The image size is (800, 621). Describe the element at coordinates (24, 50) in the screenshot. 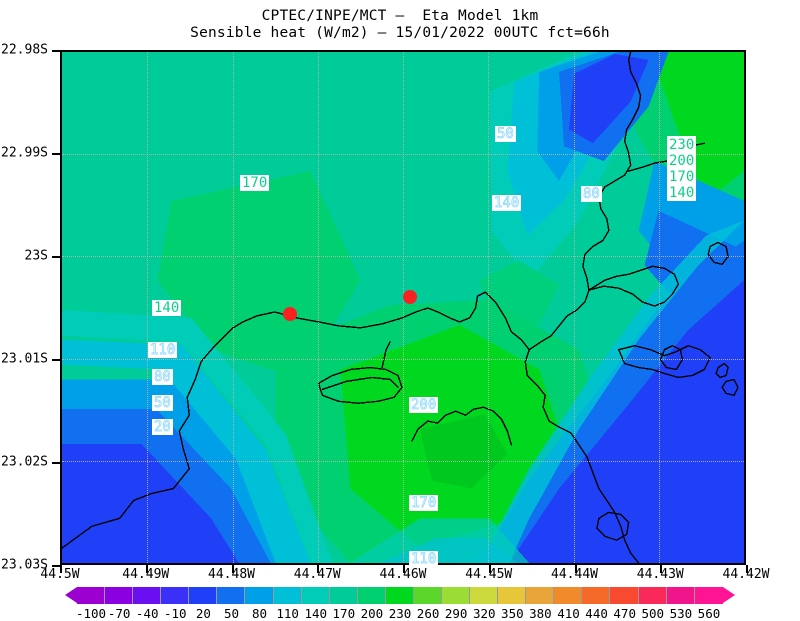

I see `y-axis-label: 22.98S` at that location.